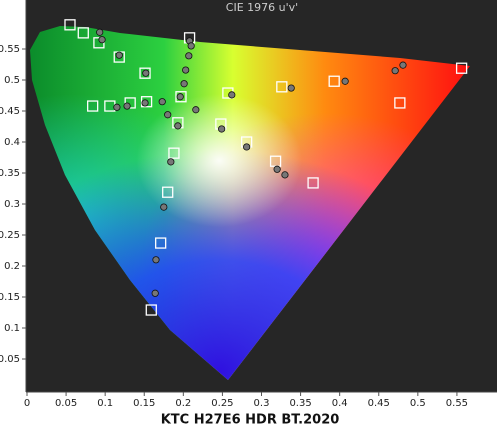 Image resolution: width=500 pixels, height=430 pixels. Describe the element at coordinates (12, 142) in the screenshot. I see `y-tick-label: 0.4` at that location.